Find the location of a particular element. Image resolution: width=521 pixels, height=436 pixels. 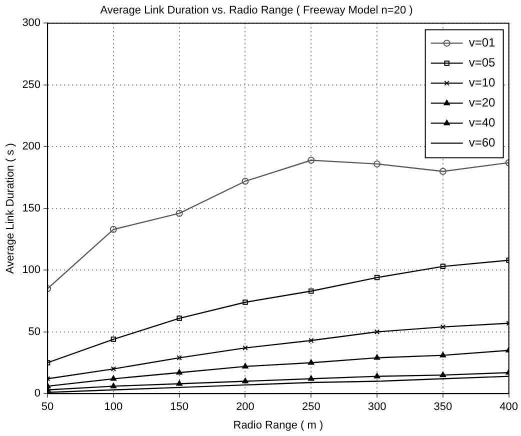

legend-label: v=20 is located at coordinates (482, 103).